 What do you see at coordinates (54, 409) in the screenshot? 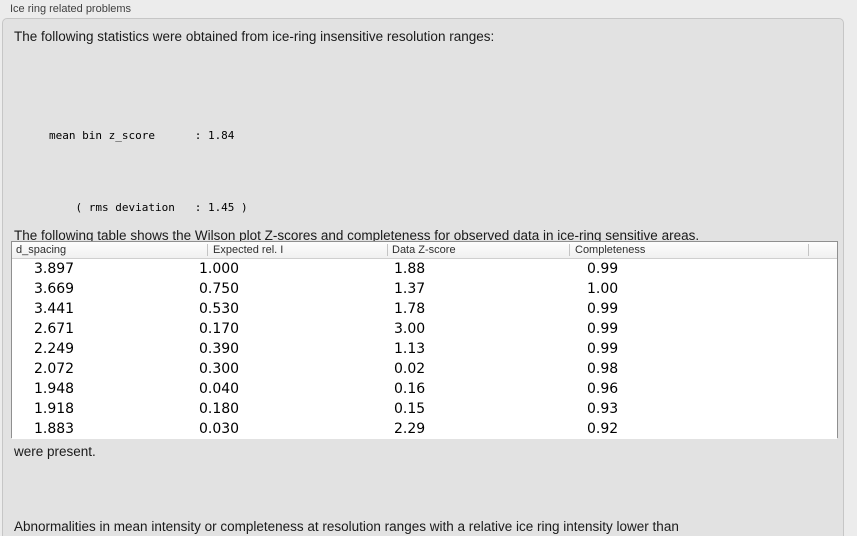
I see `cell-d-spacing: 1.918` at bounding box center [54, 409].